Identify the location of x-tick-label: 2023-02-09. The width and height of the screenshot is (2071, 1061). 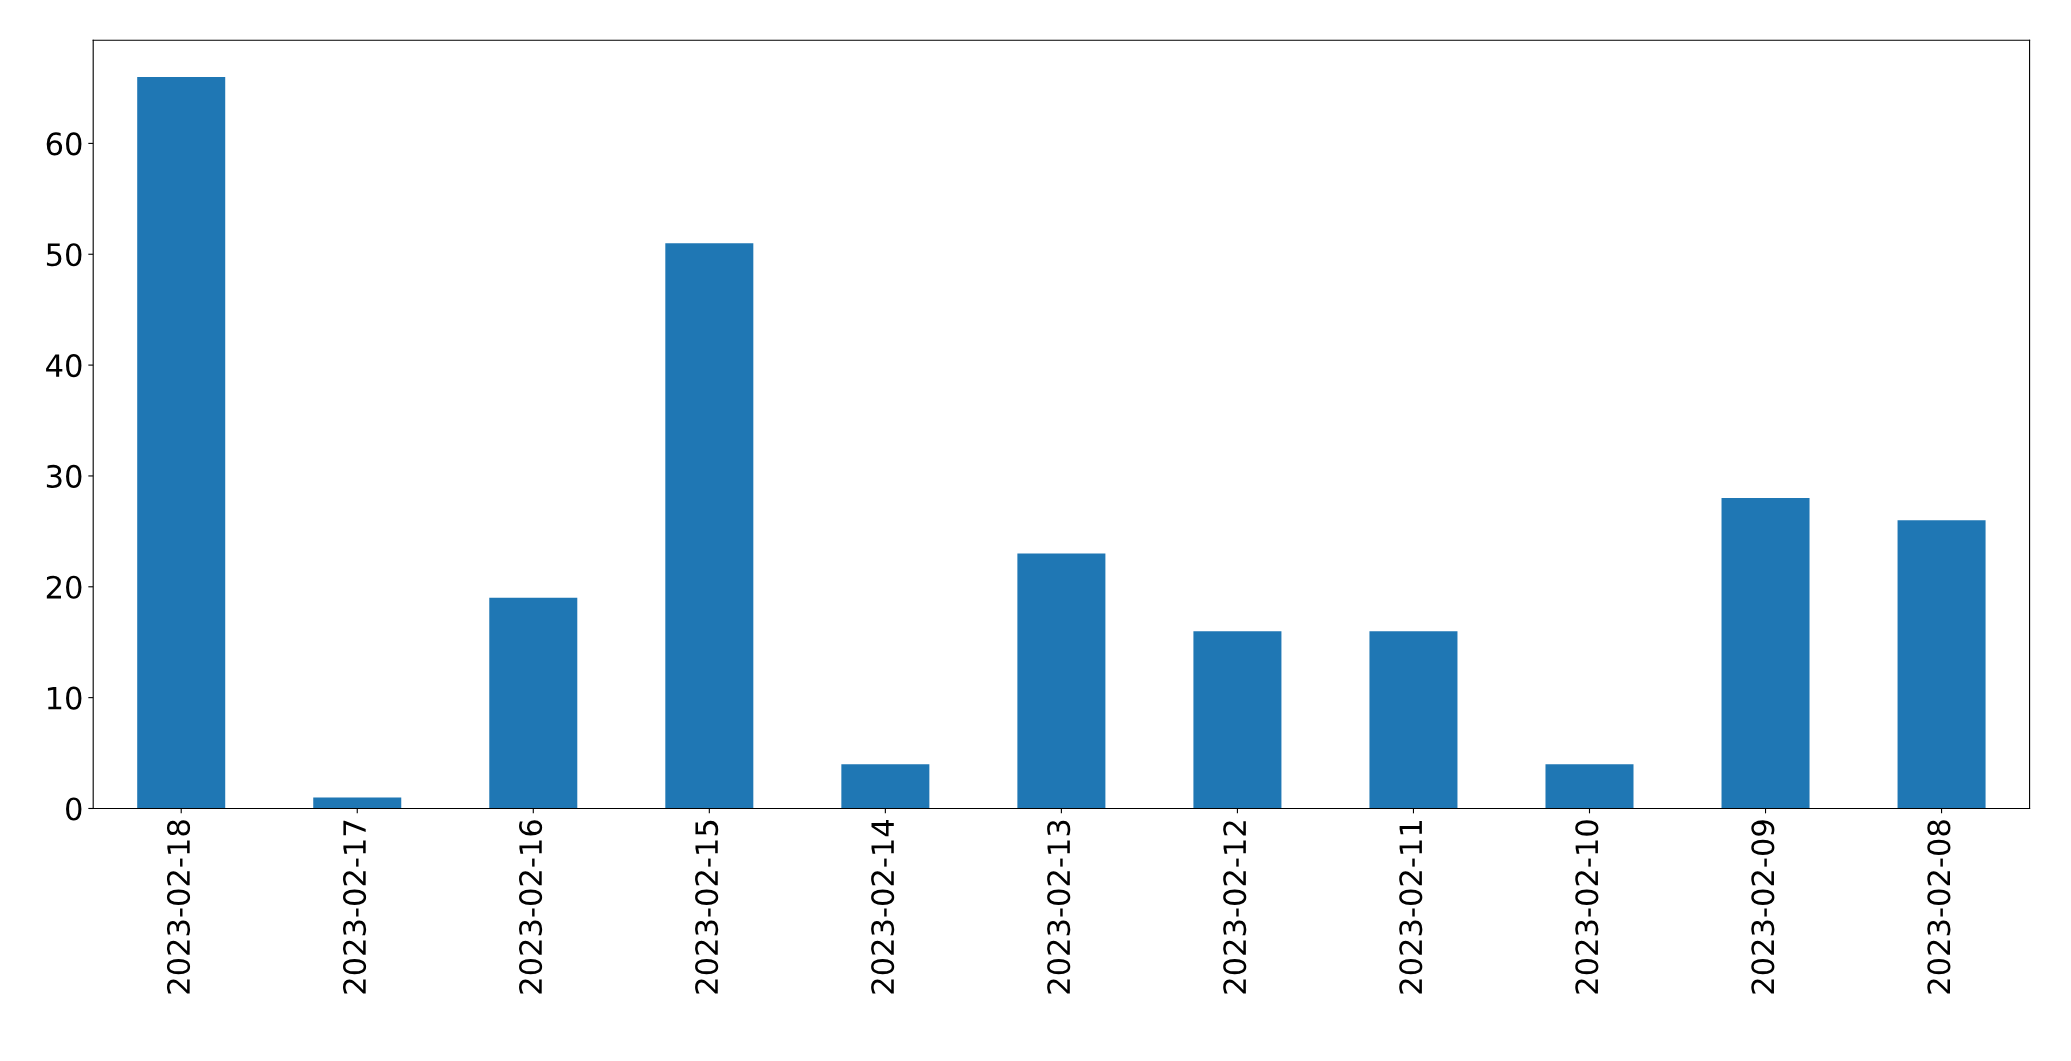
(1763, 907).